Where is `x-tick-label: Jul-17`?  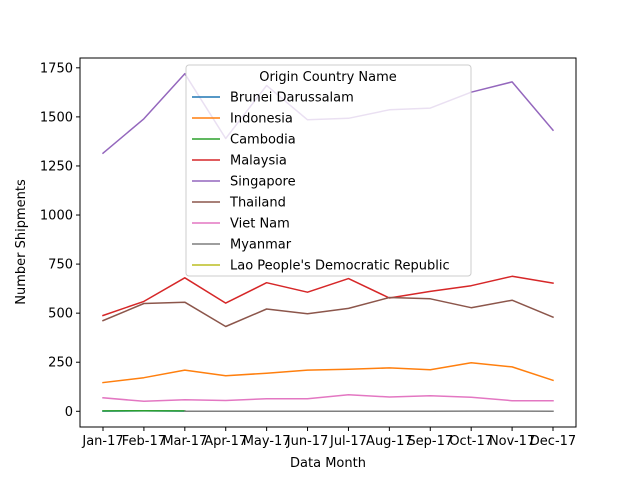 x-tick-label: Jul-17 is located at coordinates (348, 441).